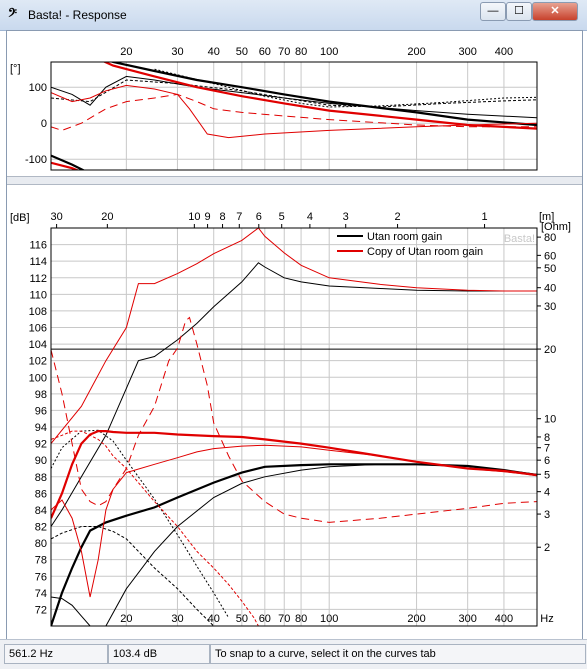 The image size is (587, 669). What do you see at coordinates (550, 256) in the screenshot?
I see `ohm-tick-label: 60` at bounding box center [550, 256].